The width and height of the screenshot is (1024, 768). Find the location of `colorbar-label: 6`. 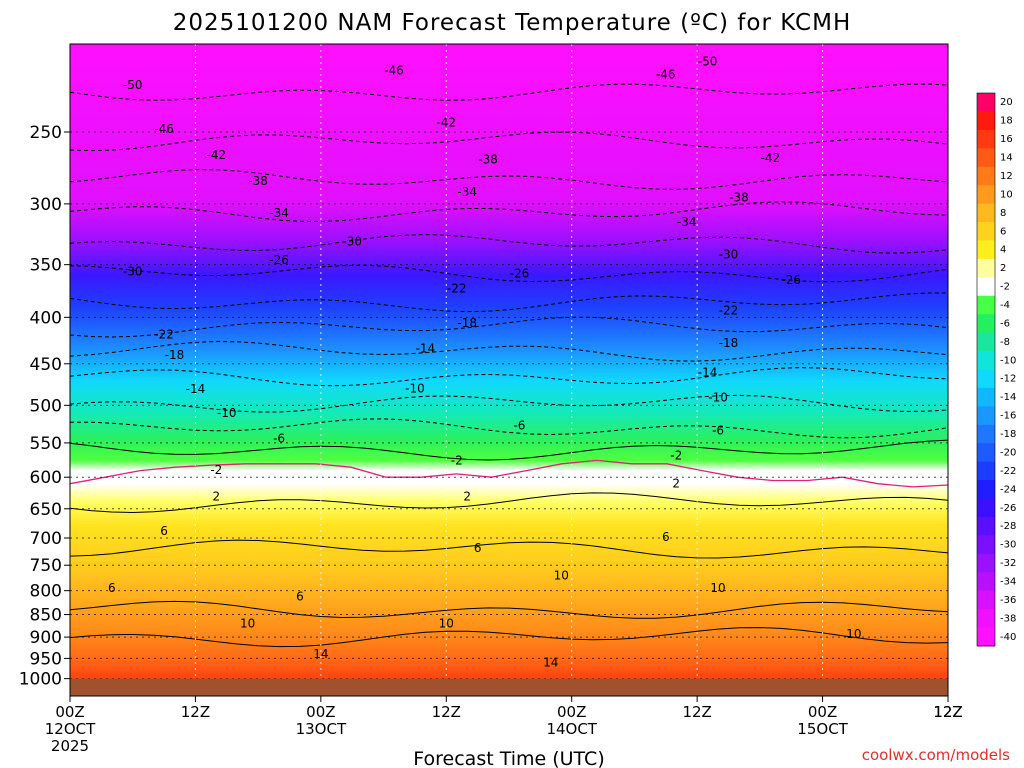

colorbar-label: 6 is located at coordinates (1003, 231).